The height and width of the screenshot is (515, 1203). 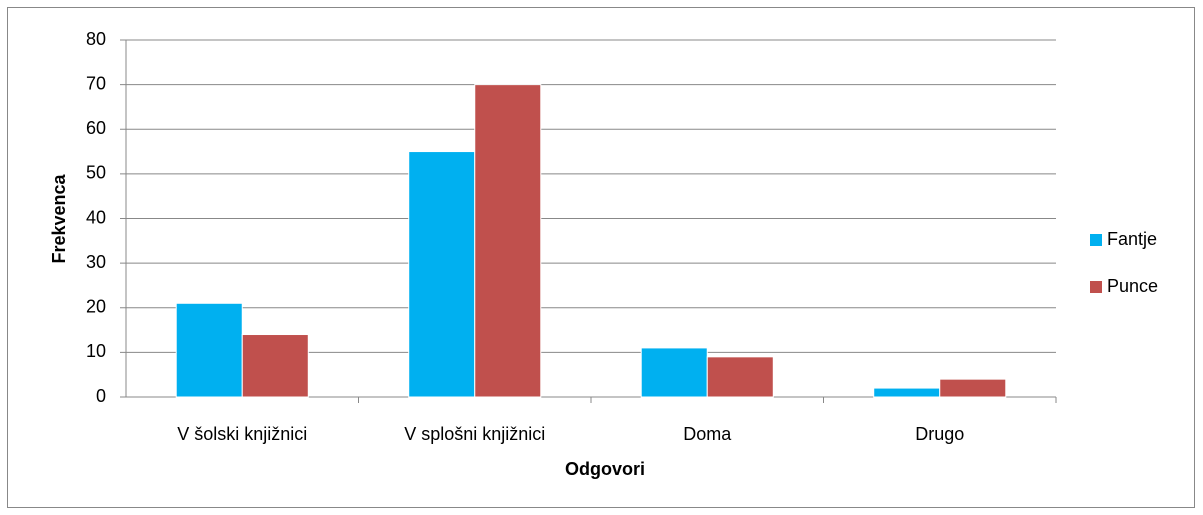 What do you see at coordinates (242, 434) in the screenshot?
I see `x-tick-label: V šolski knjižnici` at bounding box center [242, 434].